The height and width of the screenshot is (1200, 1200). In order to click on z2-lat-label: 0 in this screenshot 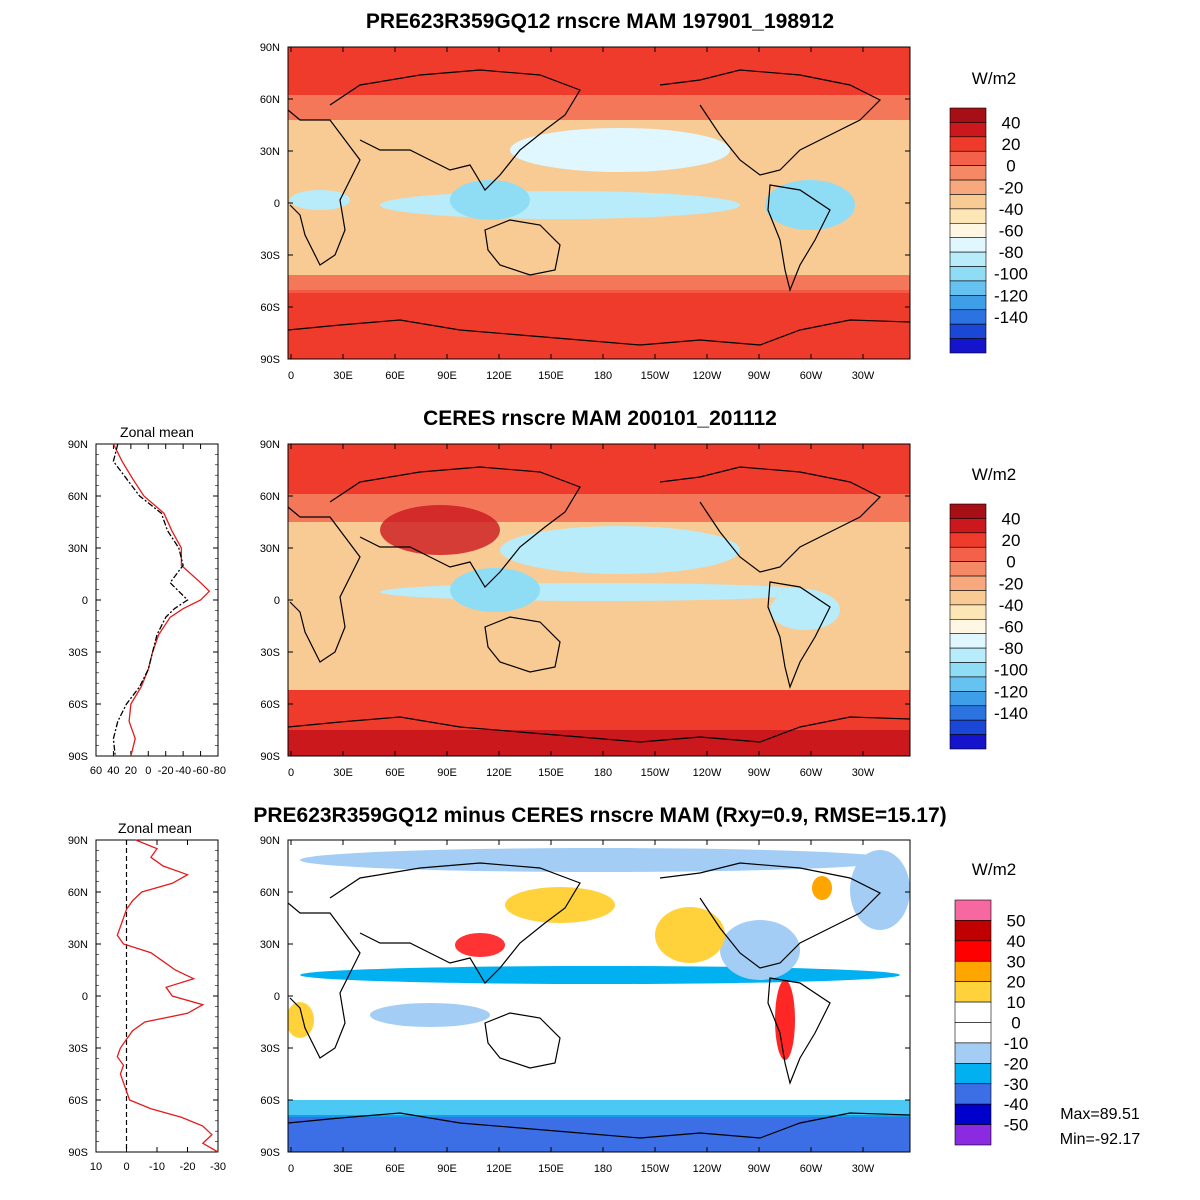, I will do `click(85, 601)`.